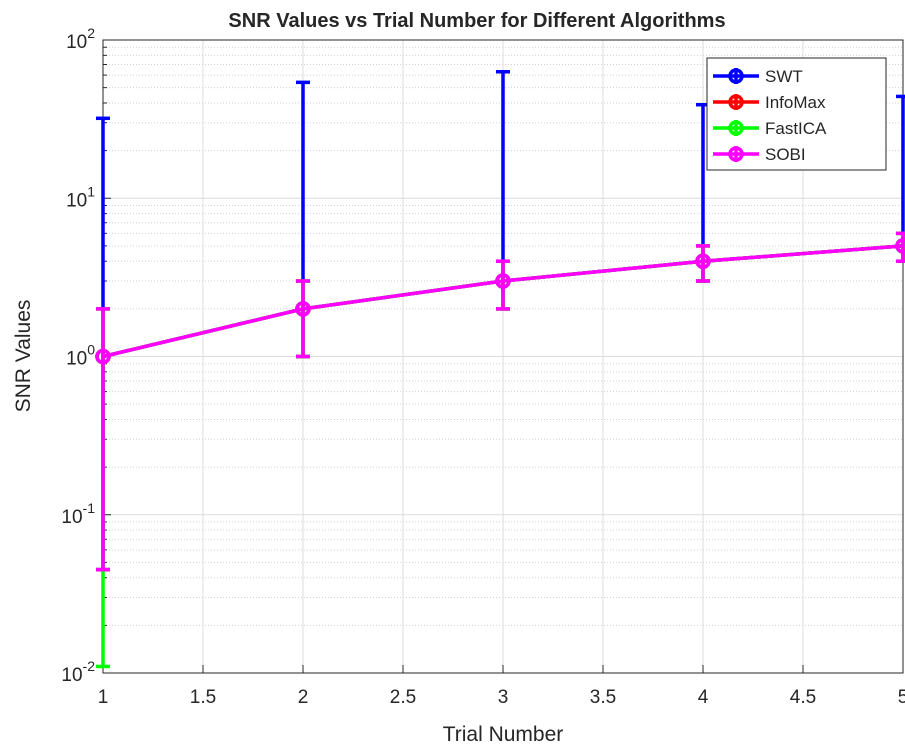 This screenshot has height=749, width=905. What do you see at coordinates (784, 76) in the screenshot?
I see `legend-label: SWT` at bounding box center [784, 76].